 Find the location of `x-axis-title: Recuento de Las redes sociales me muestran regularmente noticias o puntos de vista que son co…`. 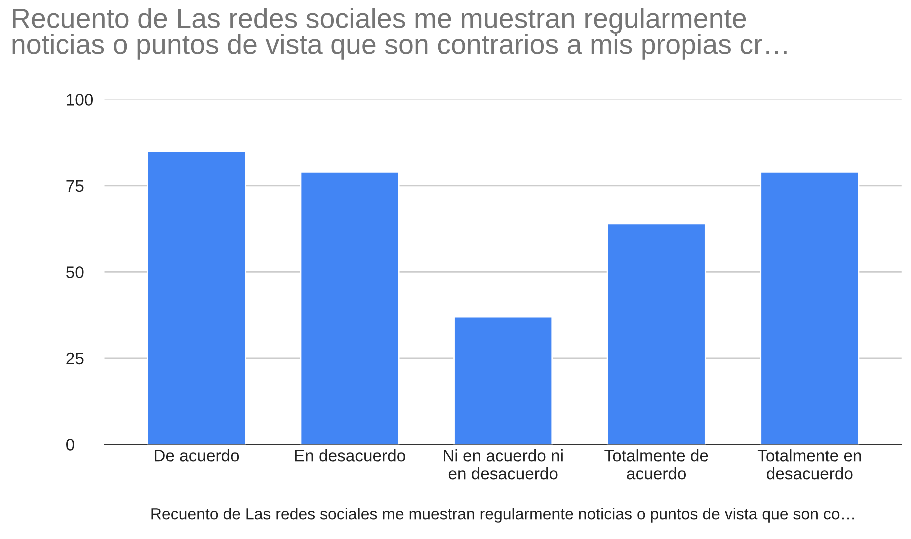

x-axis-title: Recuento de Las redes sociales me muestran regularmente noticias o puntos de vista que son co… is located at coordinates (503, 515).